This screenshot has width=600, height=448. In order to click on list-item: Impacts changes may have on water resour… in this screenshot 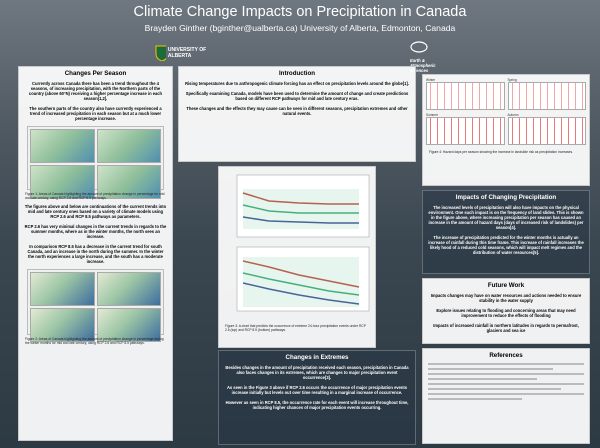, I will do `click(506, 298)`.